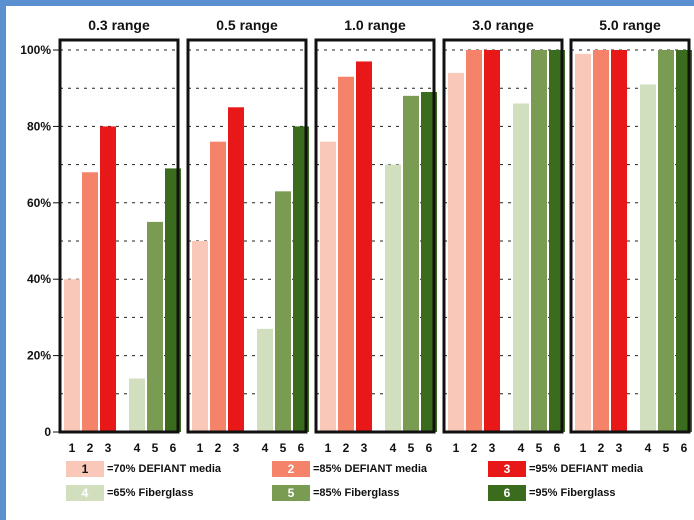  I want to click on panel-title: 3.0 range, so click(503, 25).